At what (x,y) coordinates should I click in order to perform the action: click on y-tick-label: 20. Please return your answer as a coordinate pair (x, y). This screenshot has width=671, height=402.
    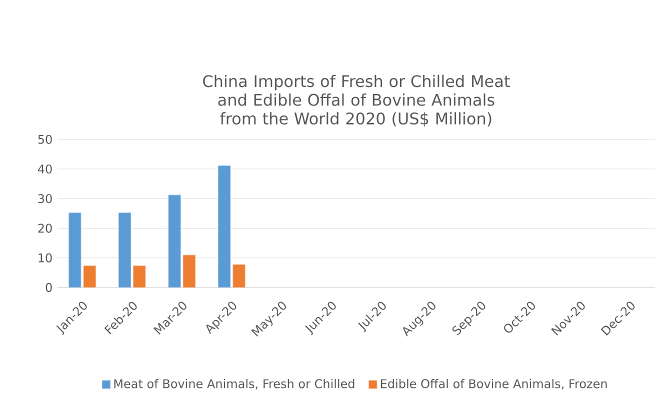
    Looking at the image, I should click on (45, 228).